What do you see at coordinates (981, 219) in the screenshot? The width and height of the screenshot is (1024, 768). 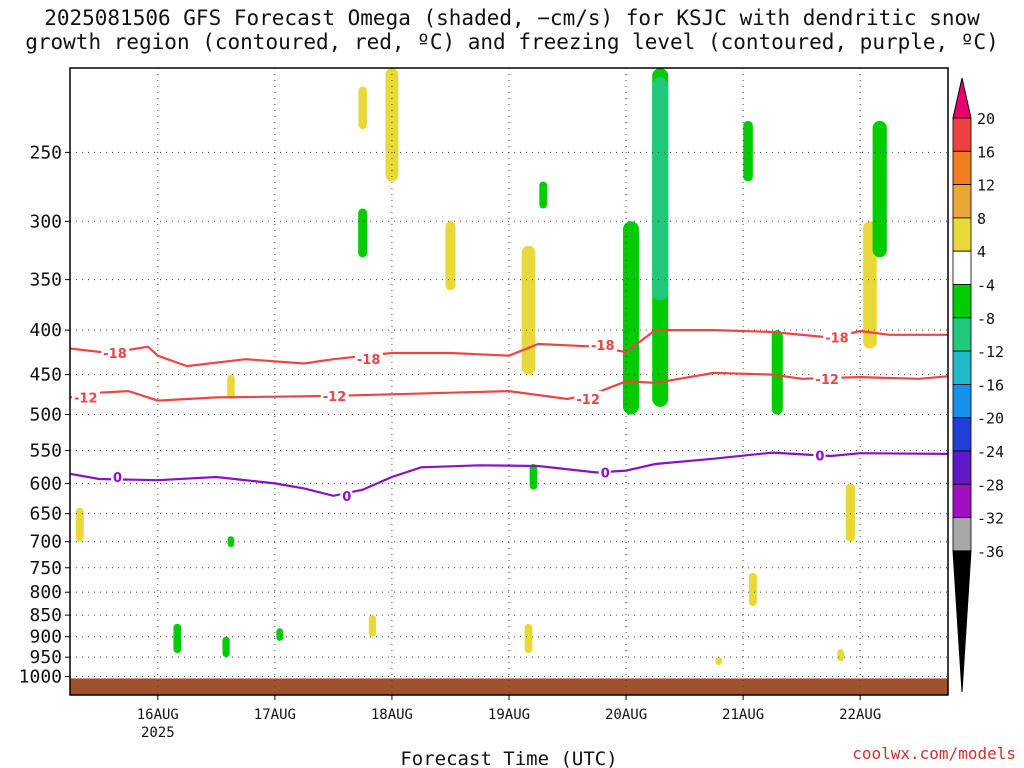 I see `colorbar-label: 8` at bounding box center [981, 219].